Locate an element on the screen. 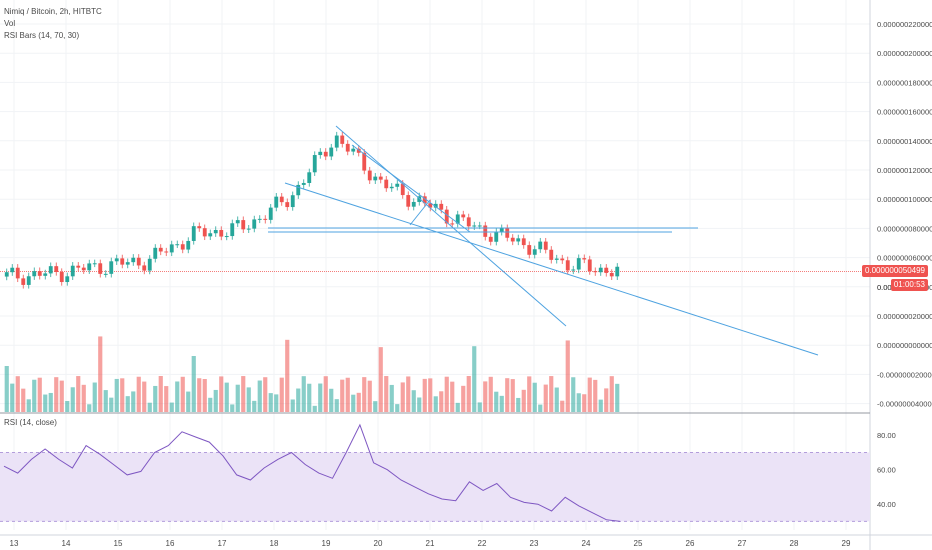  time-axis-label: 13 is located at coordinates (14, 543).